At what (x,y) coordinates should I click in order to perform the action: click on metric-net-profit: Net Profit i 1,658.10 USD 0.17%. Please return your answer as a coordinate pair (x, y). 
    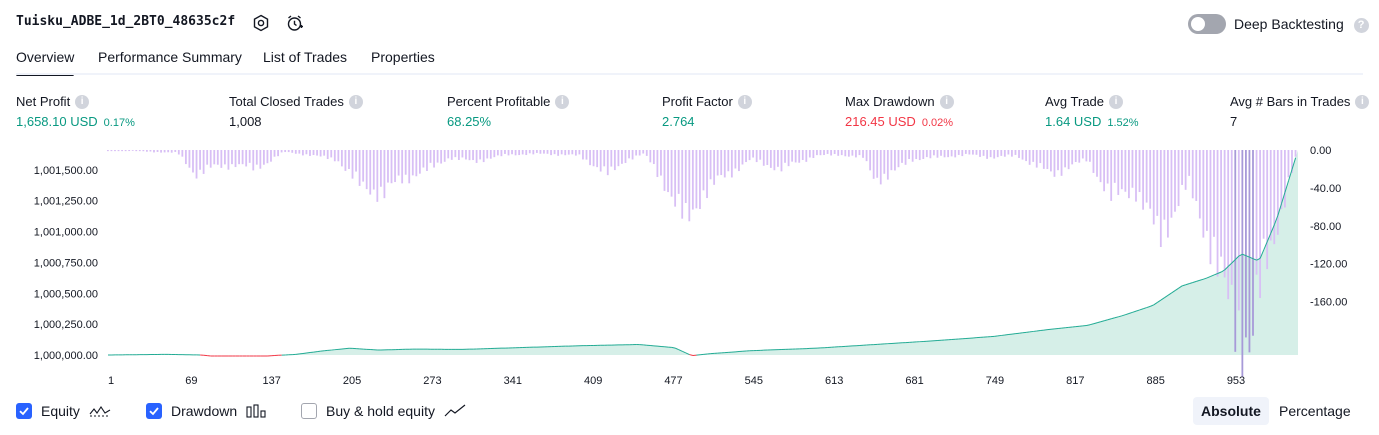
    Looking at the image, I should click on (75, 111).